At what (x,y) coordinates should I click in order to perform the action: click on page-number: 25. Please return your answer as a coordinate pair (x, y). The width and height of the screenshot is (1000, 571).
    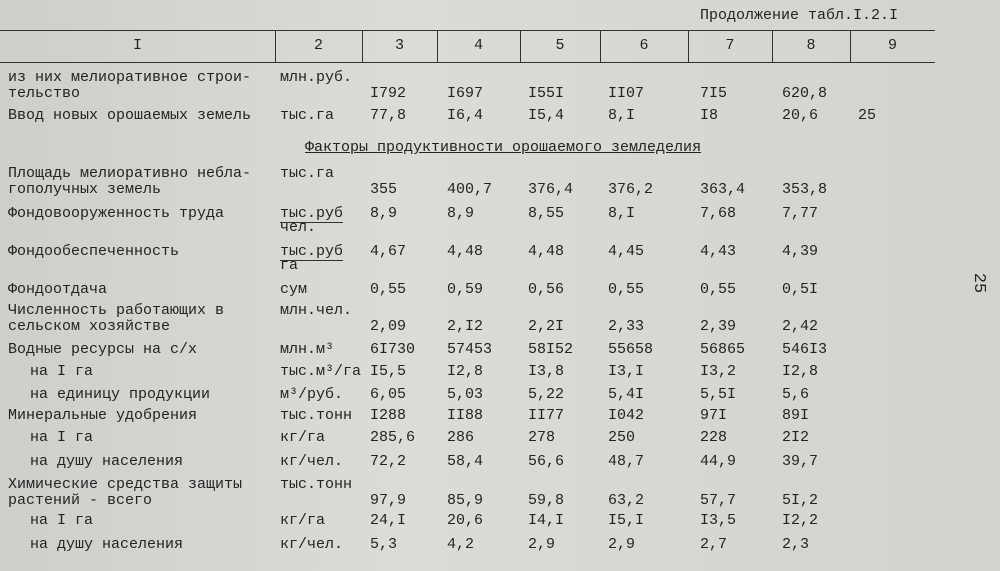
    Looking at the image, I should click on (979, 283).